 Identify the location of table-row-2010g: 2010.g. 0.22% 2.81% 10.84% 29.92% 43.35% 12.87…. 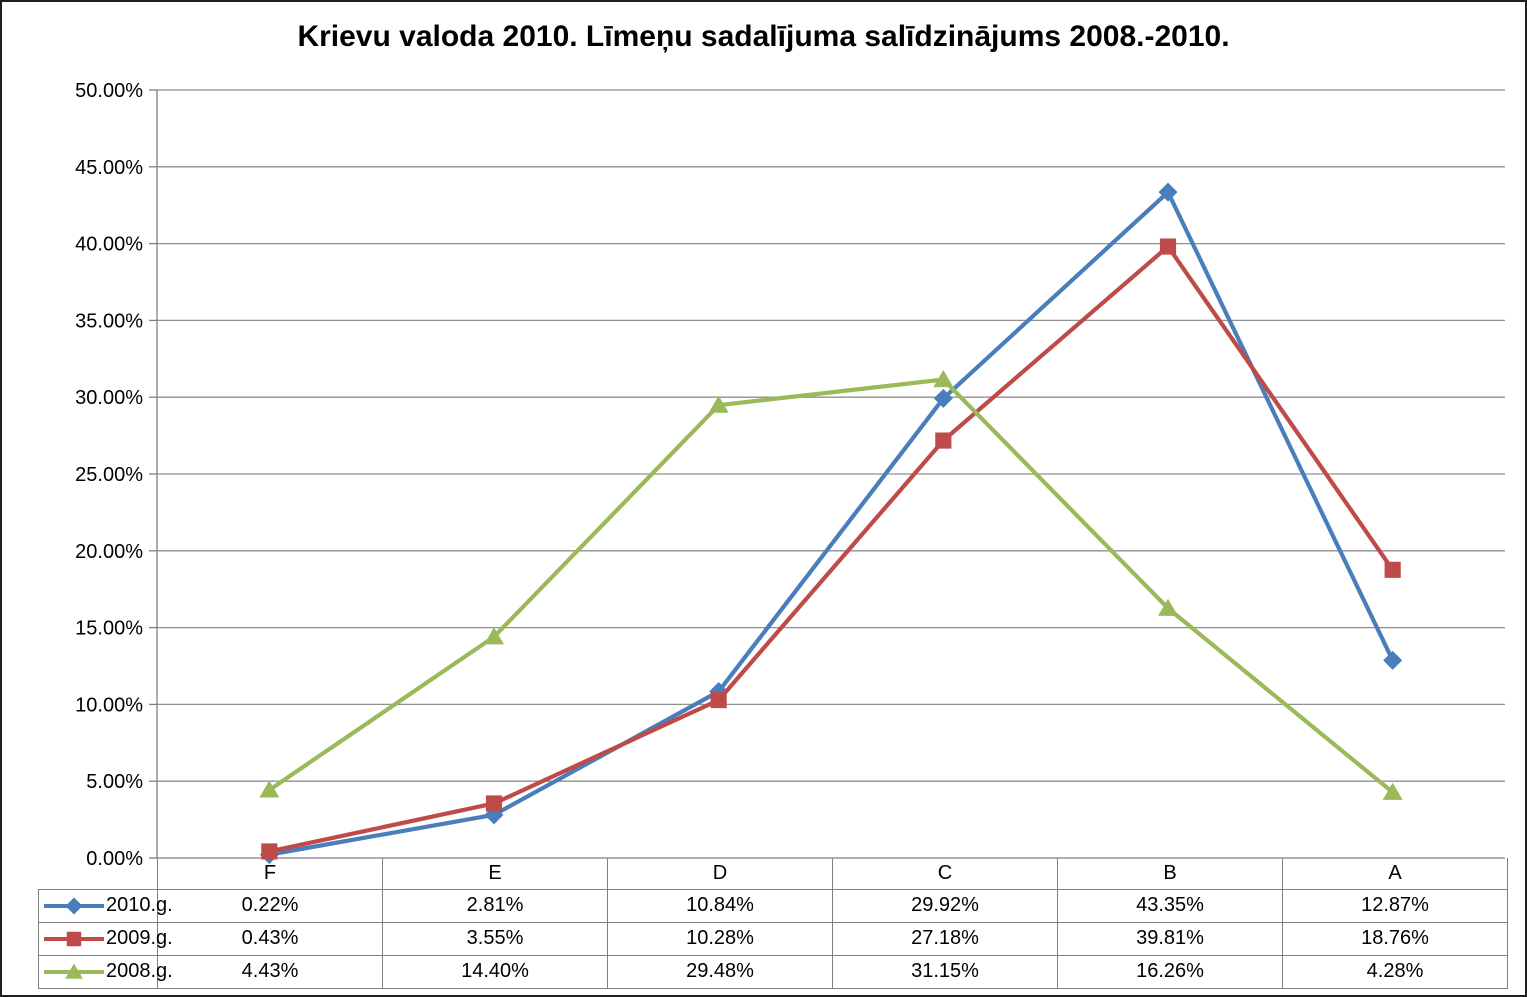
(773, 905).